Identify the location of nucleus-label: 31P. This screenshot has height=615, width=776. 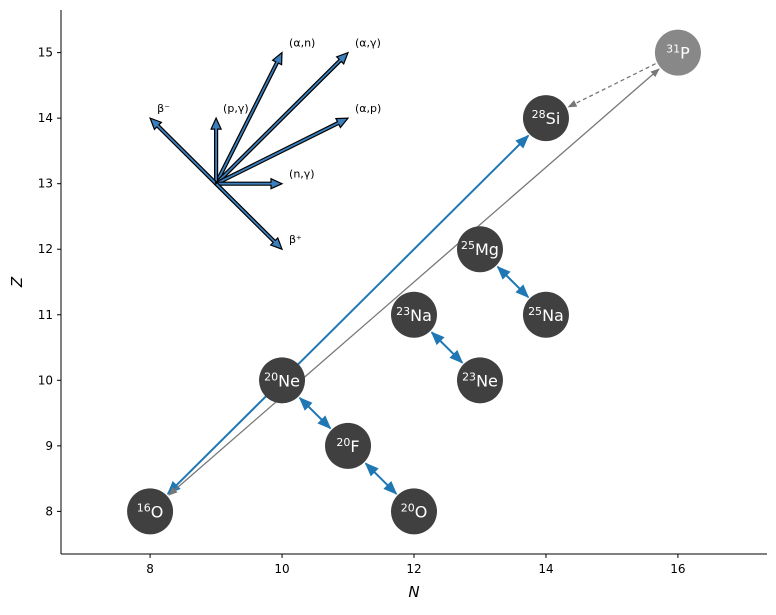
(678, 53).